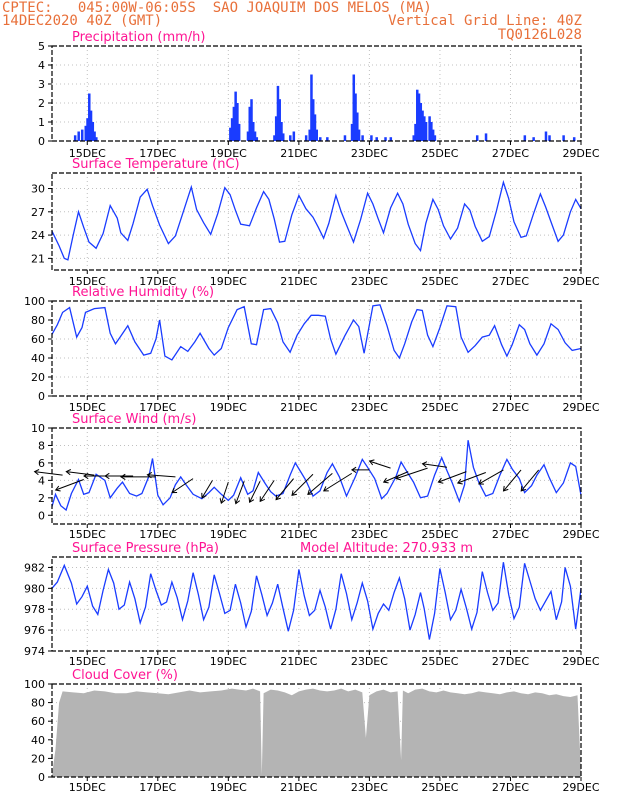  Describe the element at coordinates (38, 358) in the screenshot. I see `y-tick-label: 40` at that location.